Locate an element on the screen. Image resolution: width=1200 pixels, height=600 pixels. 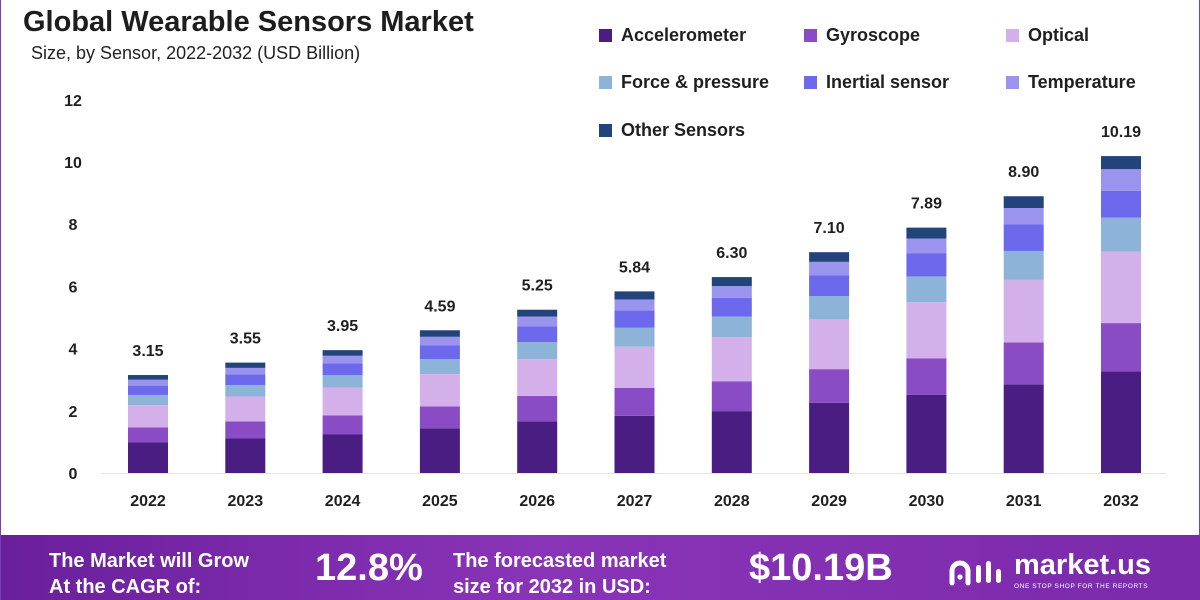
legend-label: Gyroscope is located at coordinates (873, 35).